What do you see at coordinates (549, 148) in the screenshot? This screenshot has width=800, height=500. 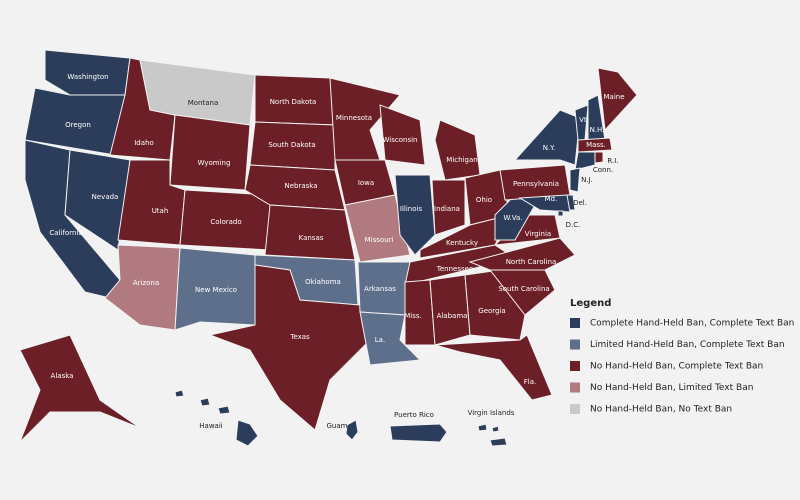 I see `region-label: N.Y.` at bounding box center [549, 148].